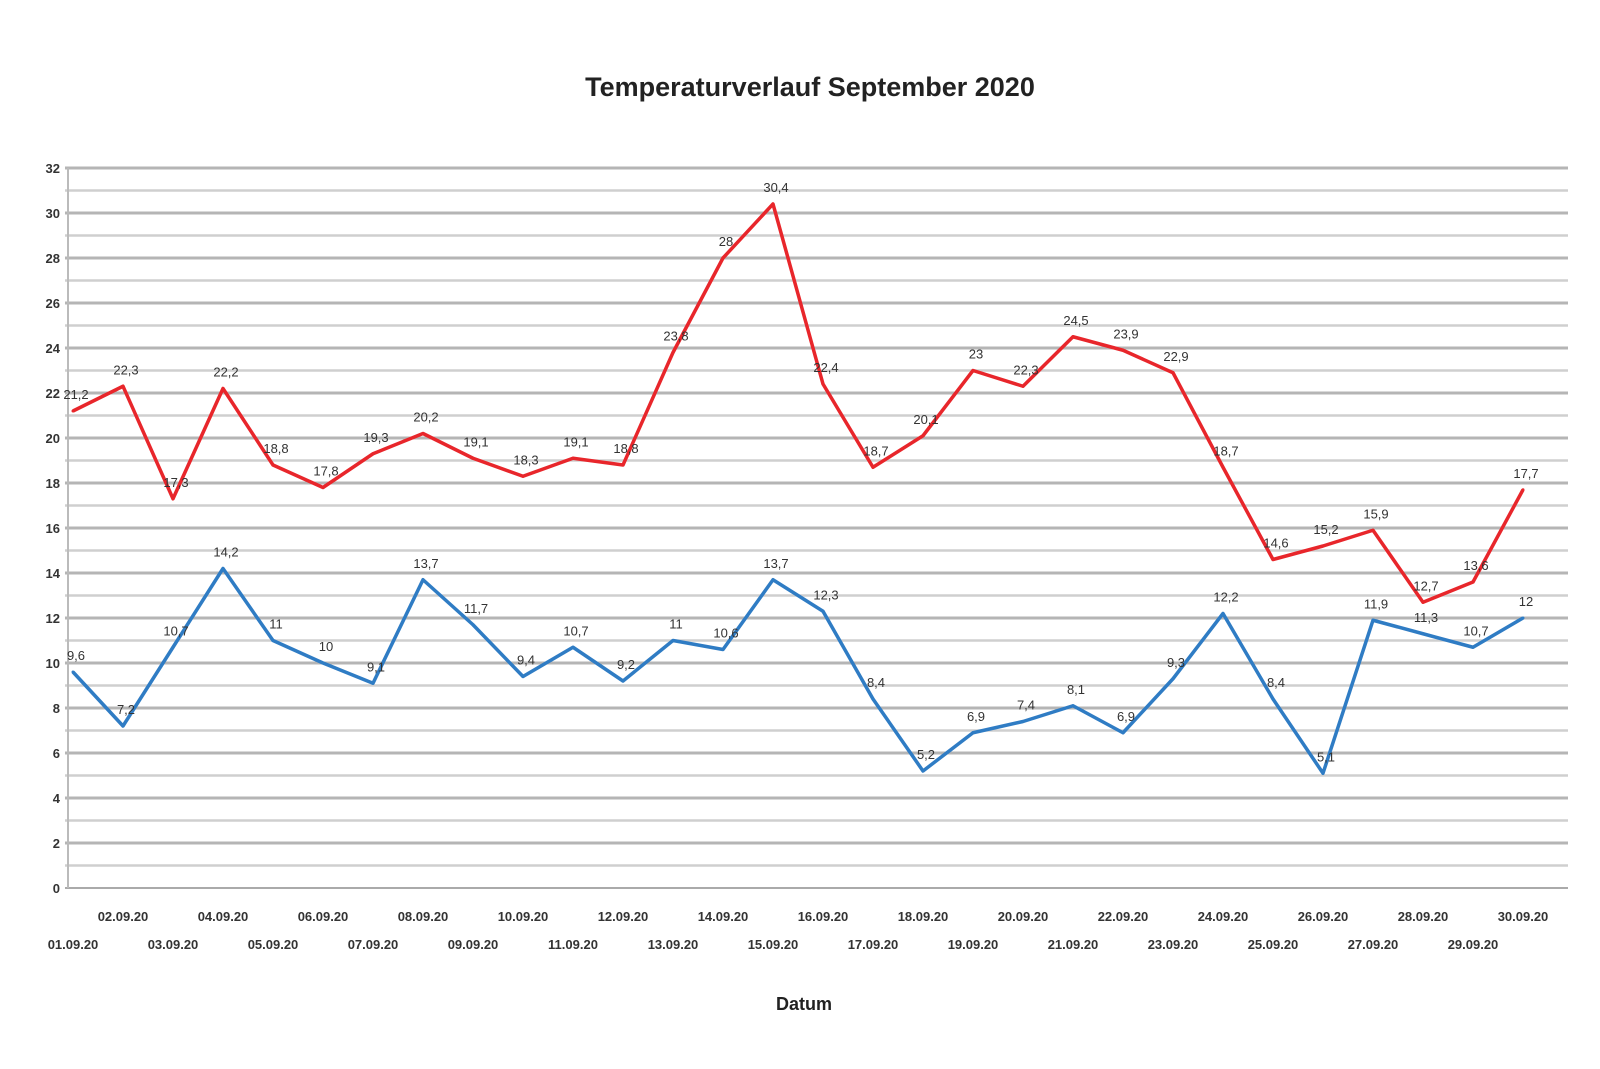 This screenshot has height=1069, width=1600. What do you see at coordinates (1376, 603) in the screenshot?
I see `data-label: 11,9` at bounding box center [1376, 603].